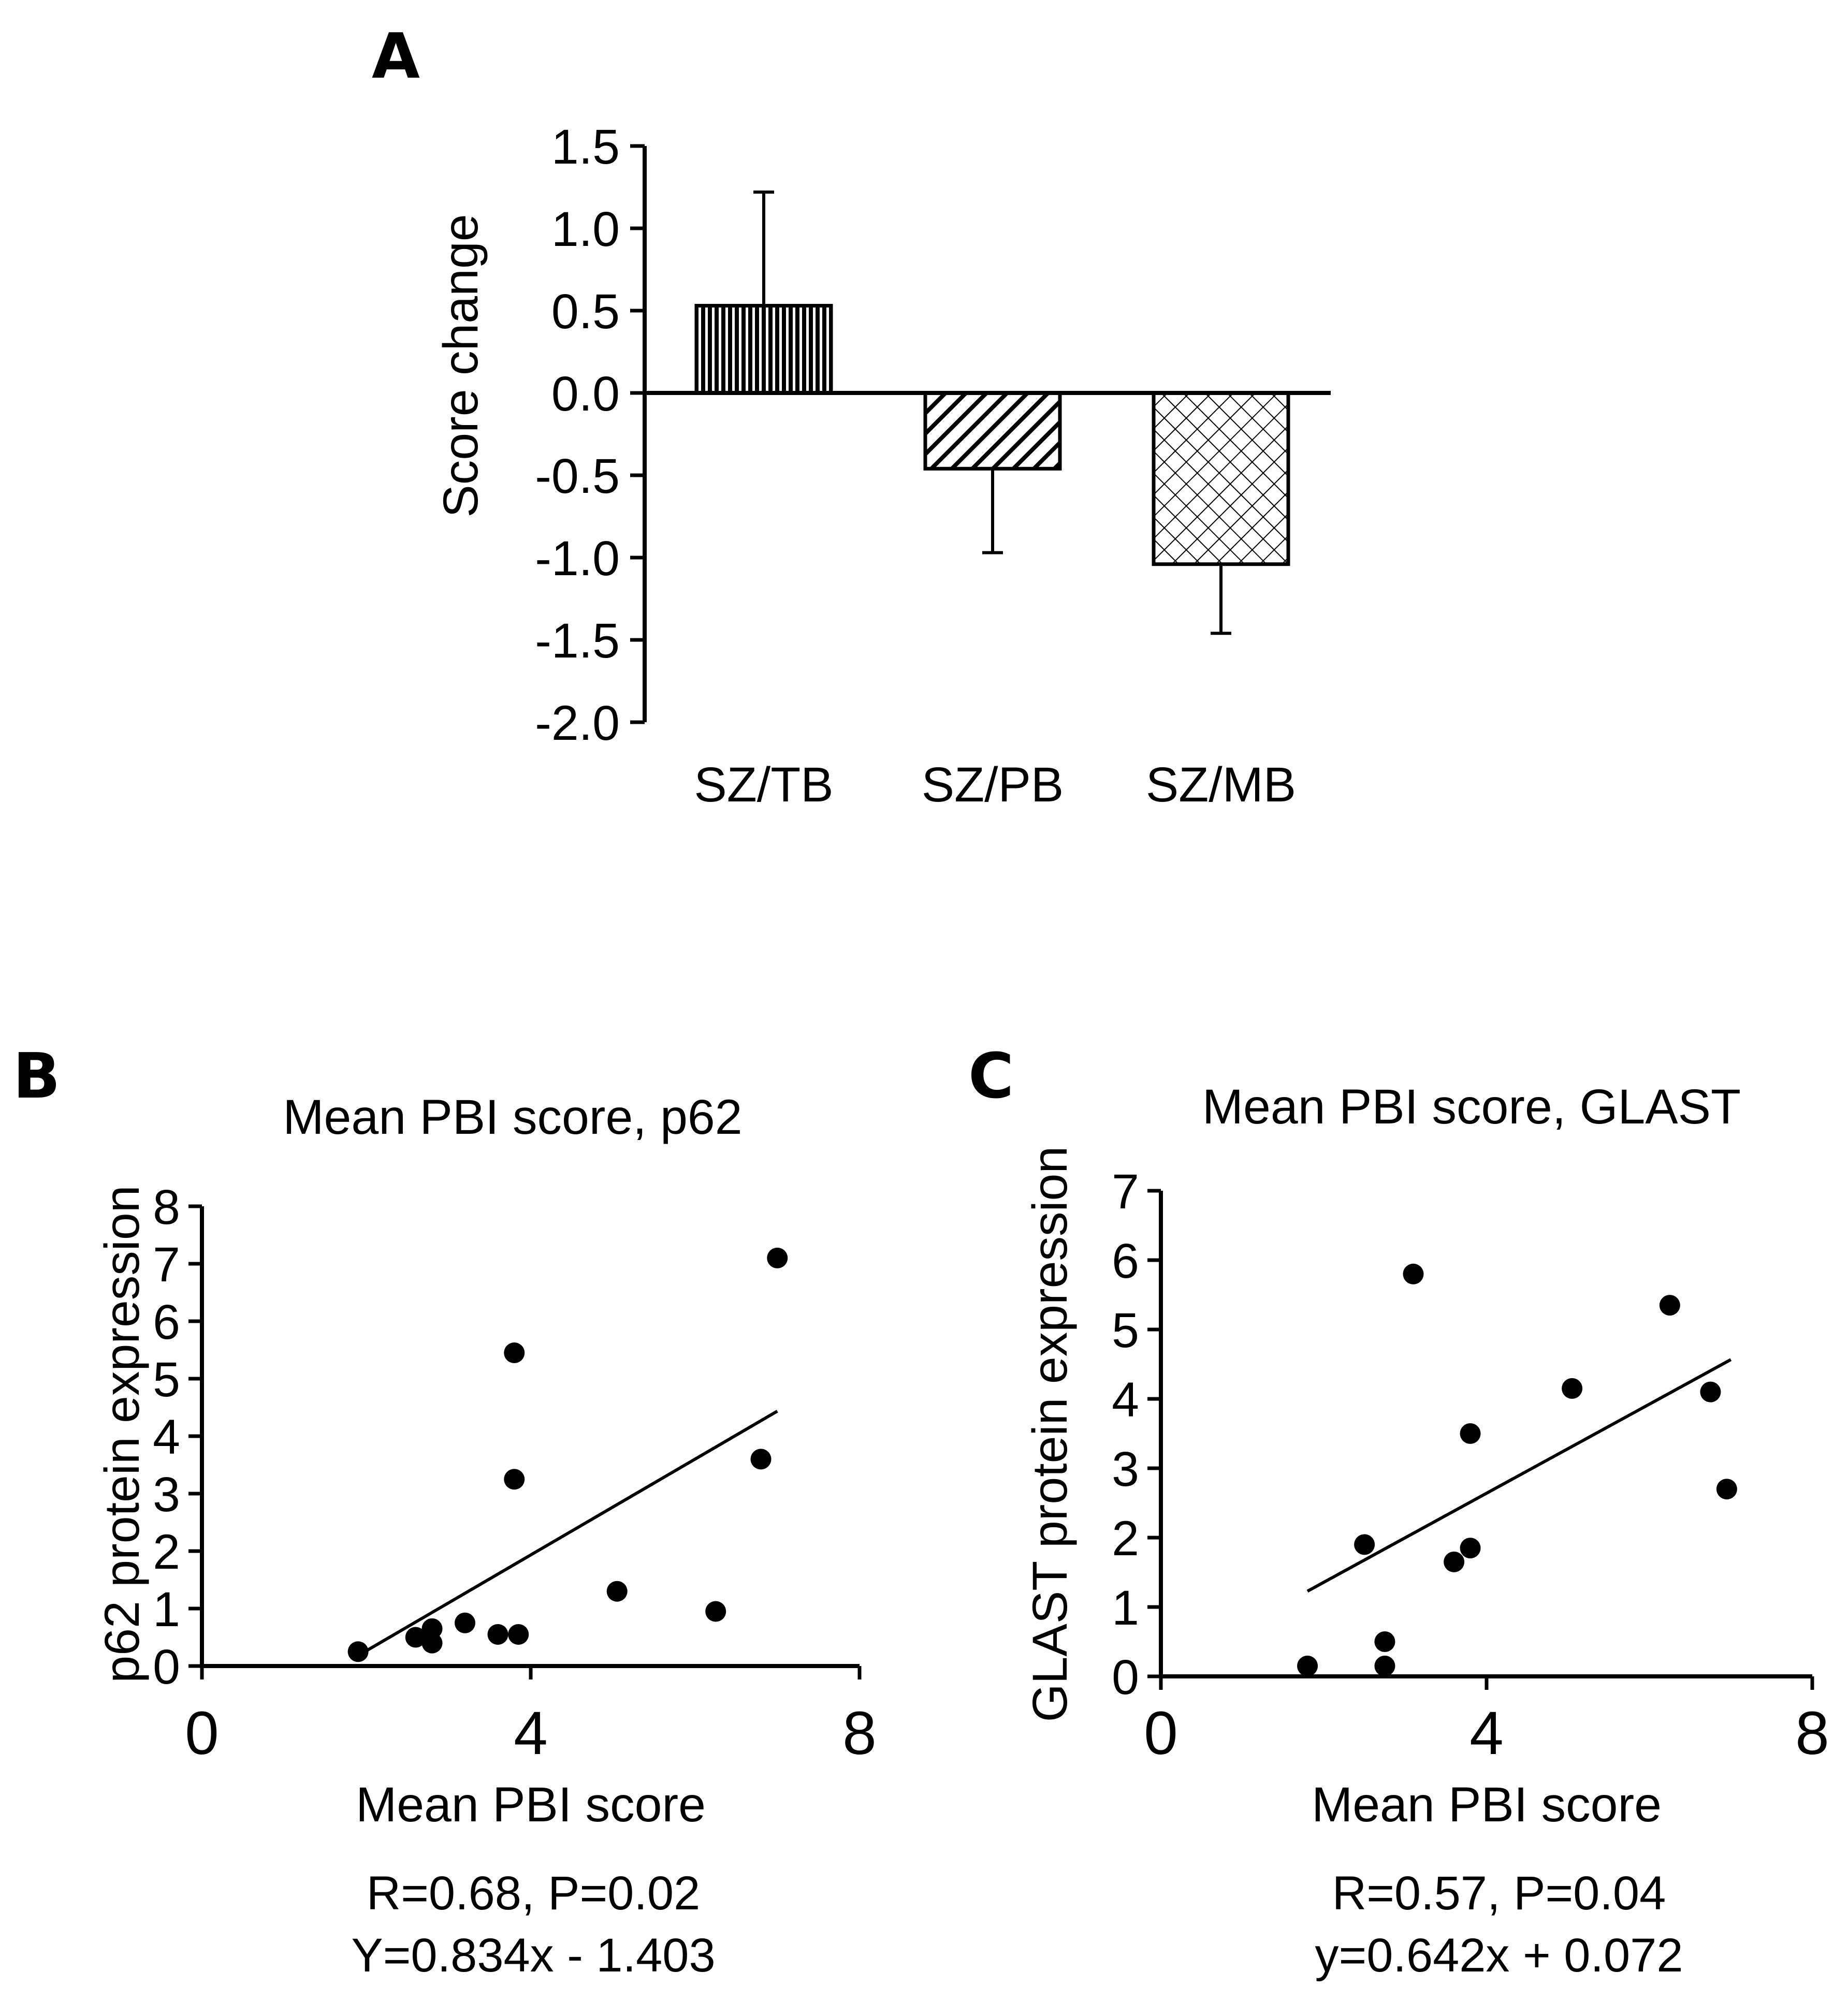 Image resolution: width=1848 pixels, height=2016 pixels. Describe the element at coordinates (166, 1494) in the screenshot. I see `panel-b-y-tick-label: 3` at that location.